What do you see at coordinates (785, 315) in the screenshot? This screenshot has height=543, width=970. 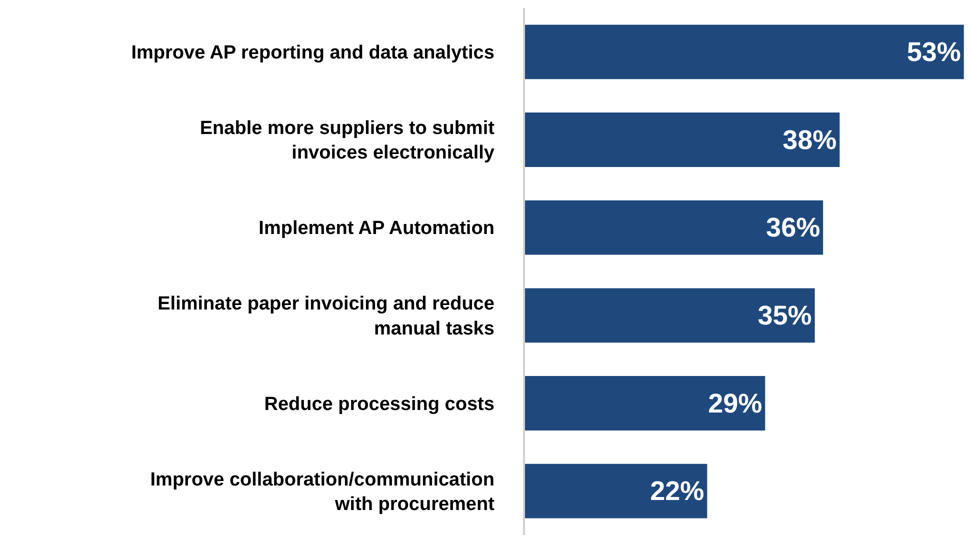 I see `data-label: 35%` at bounding box center [785, 315].